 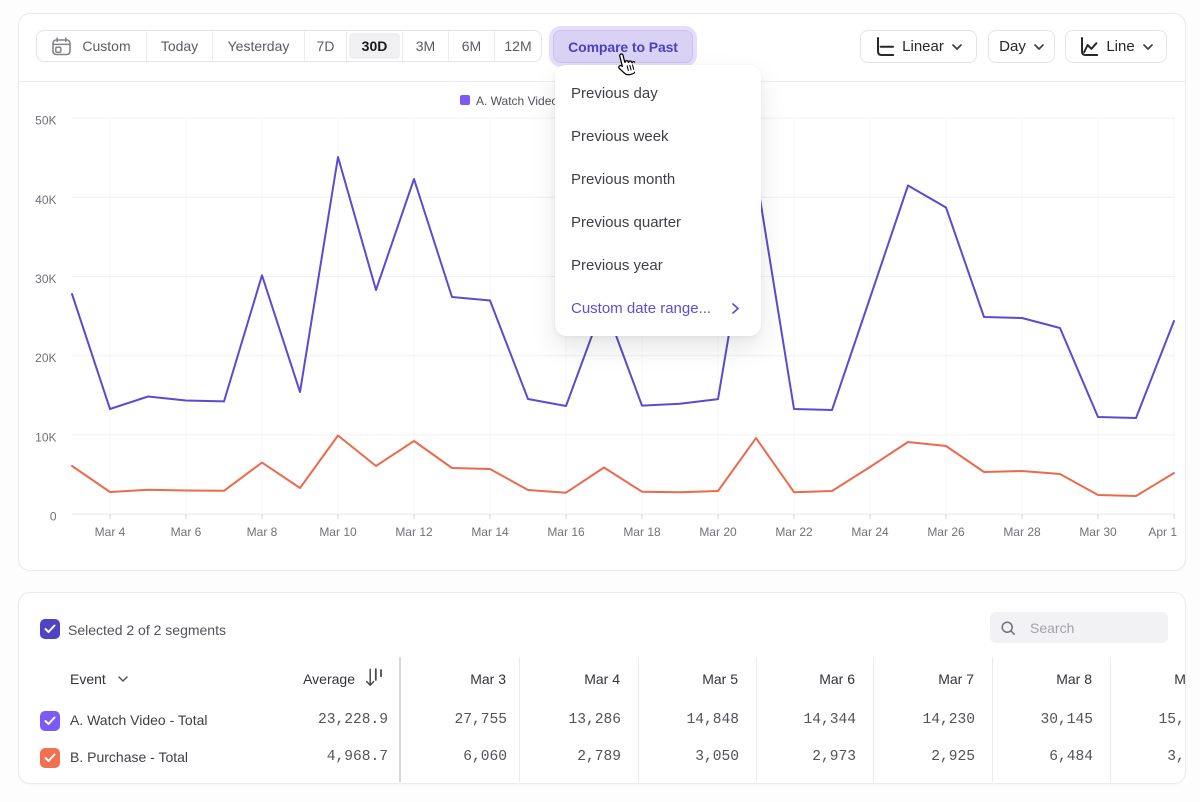 What do you see at coordinates (794, 532) in the screenshot?
I see `svg-text: Mar 22` at bounding box center [794, 532].